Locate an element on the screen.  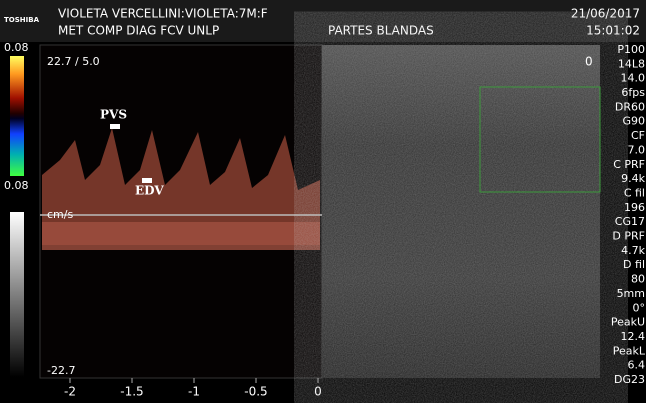
doppler-scale: 22.7 / 5.0 is located at coordinates (73, 61).